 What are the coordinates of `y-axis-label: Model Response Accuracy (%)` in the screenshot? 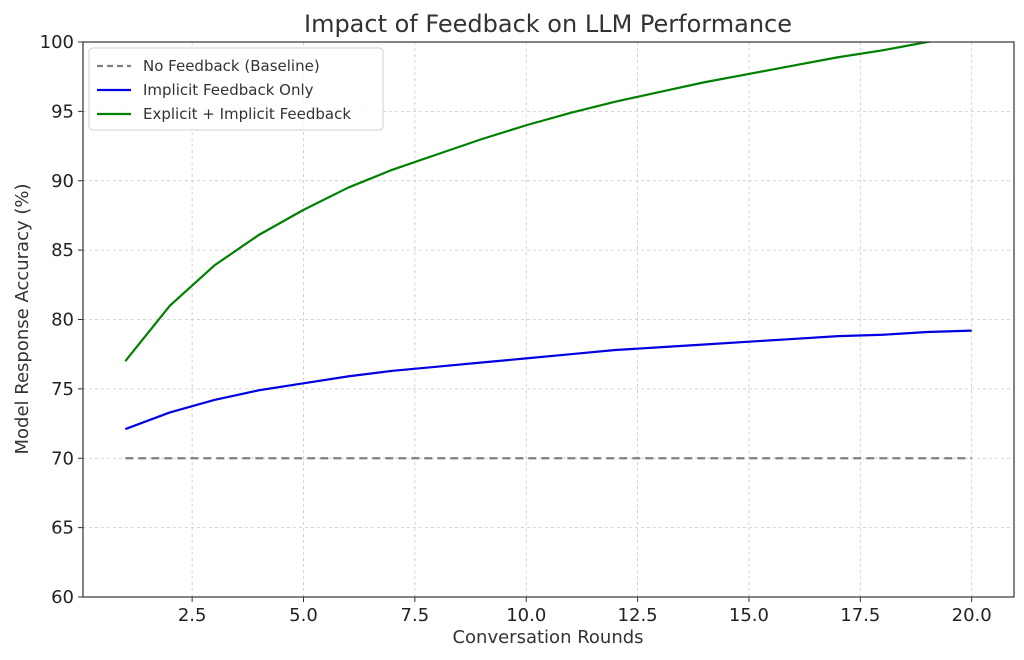 It's located at (22, 319).